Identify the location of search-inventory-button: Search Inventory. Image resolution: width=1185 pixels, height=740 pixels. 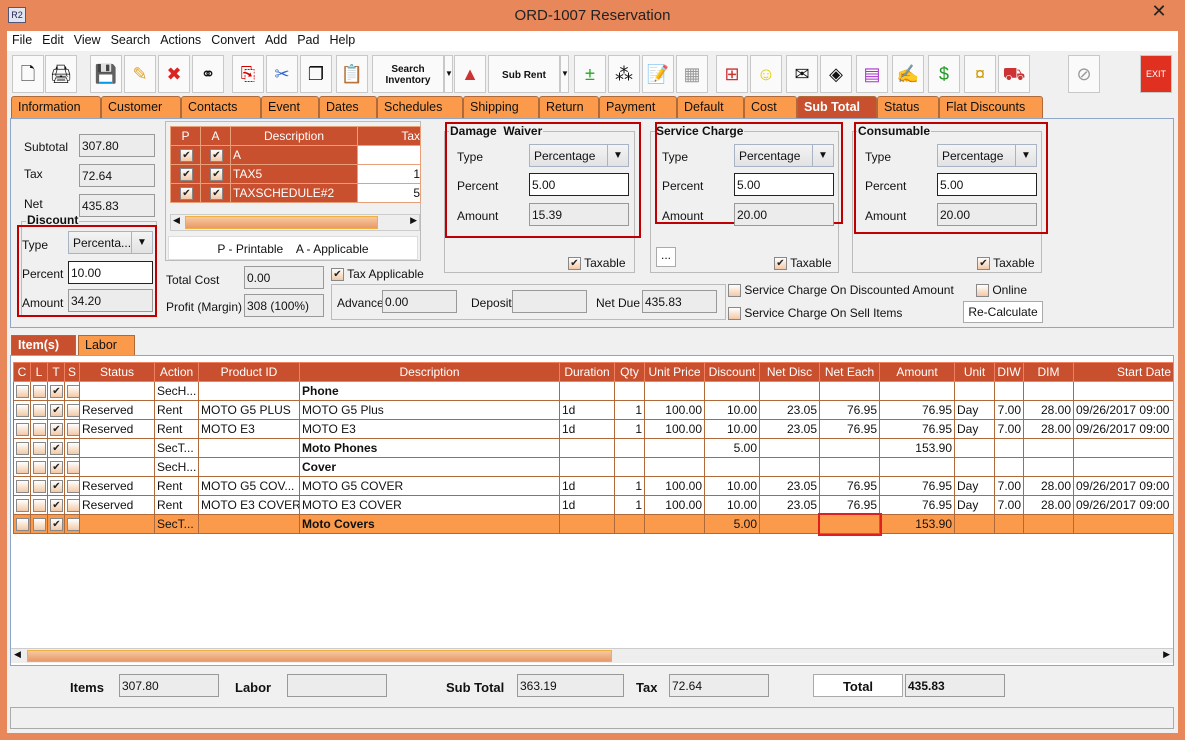
(408, 74).